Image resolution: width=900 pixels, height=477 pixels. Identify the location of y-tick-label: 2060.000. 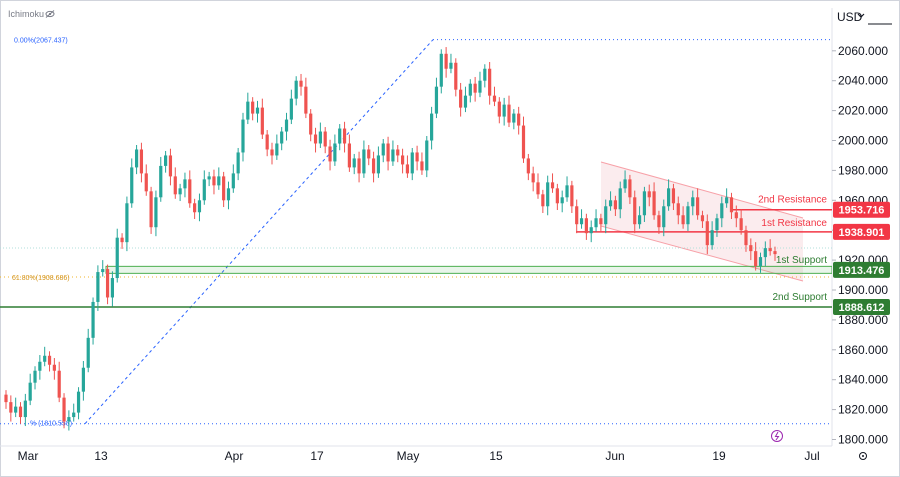
(863, 51).